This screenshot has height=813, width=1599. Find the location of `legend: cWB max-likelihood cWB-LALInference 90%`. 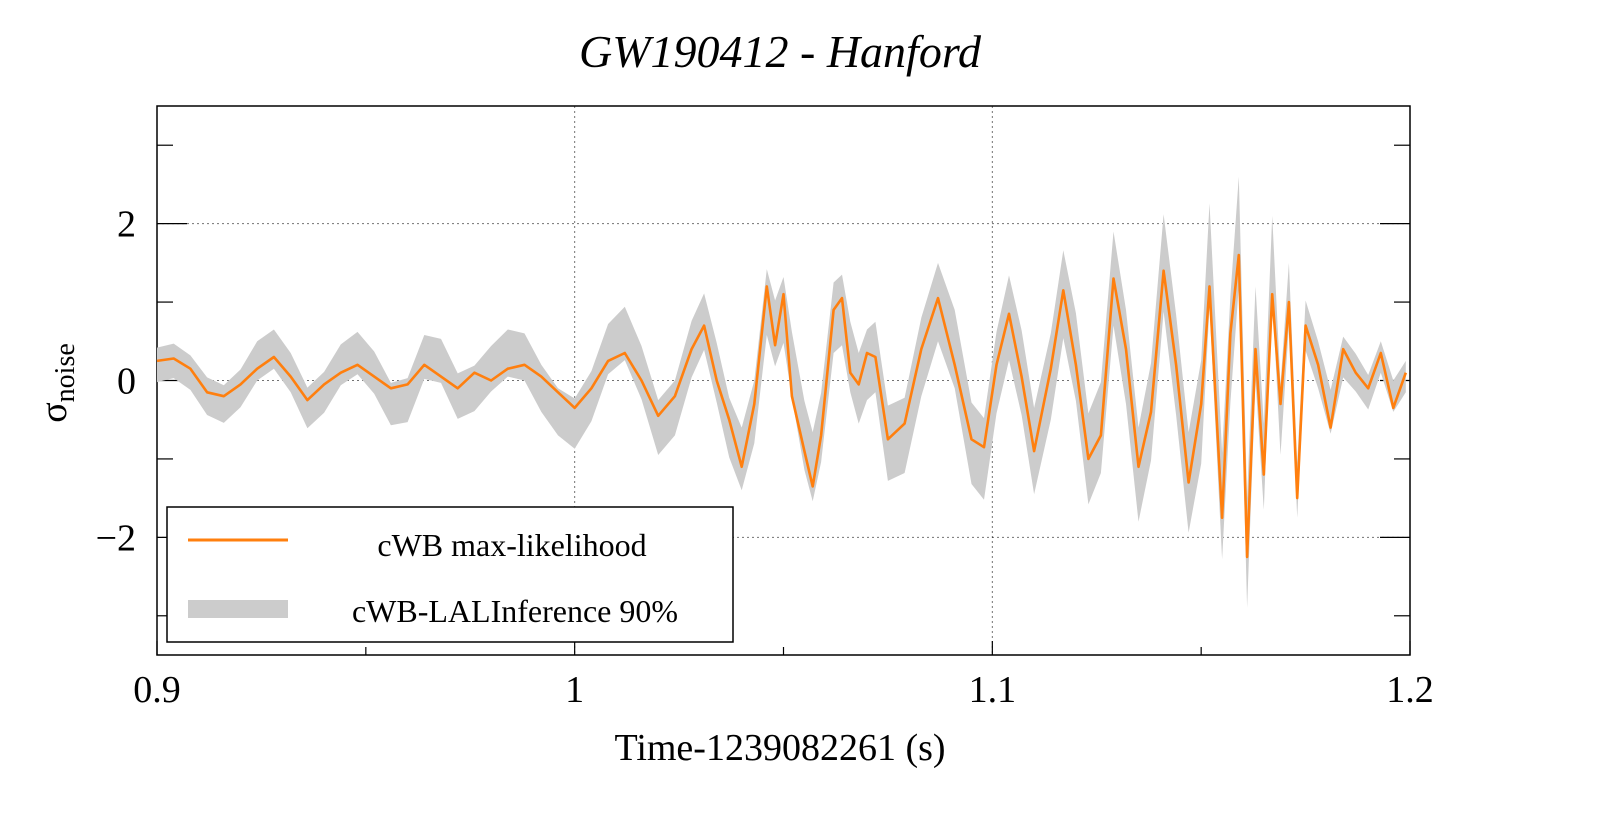

legend: cWB max-likelihood cWB-LALInference 90% is located at coordinates (450, 574).